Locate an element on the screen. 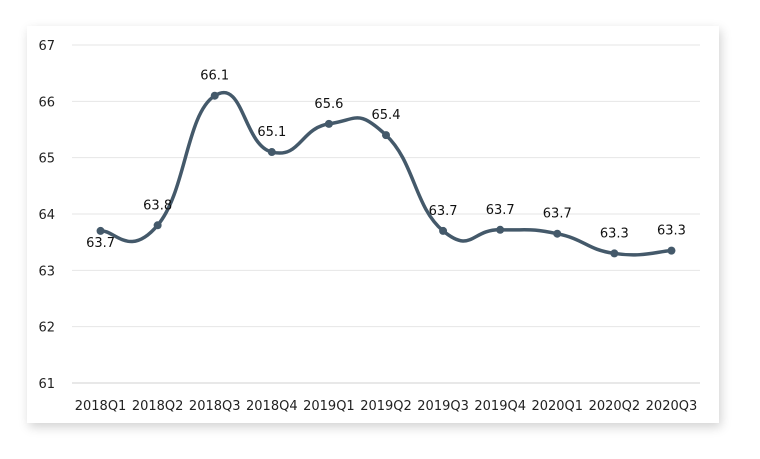  y-tick-label: 65 is located at coordinates (46, 159).